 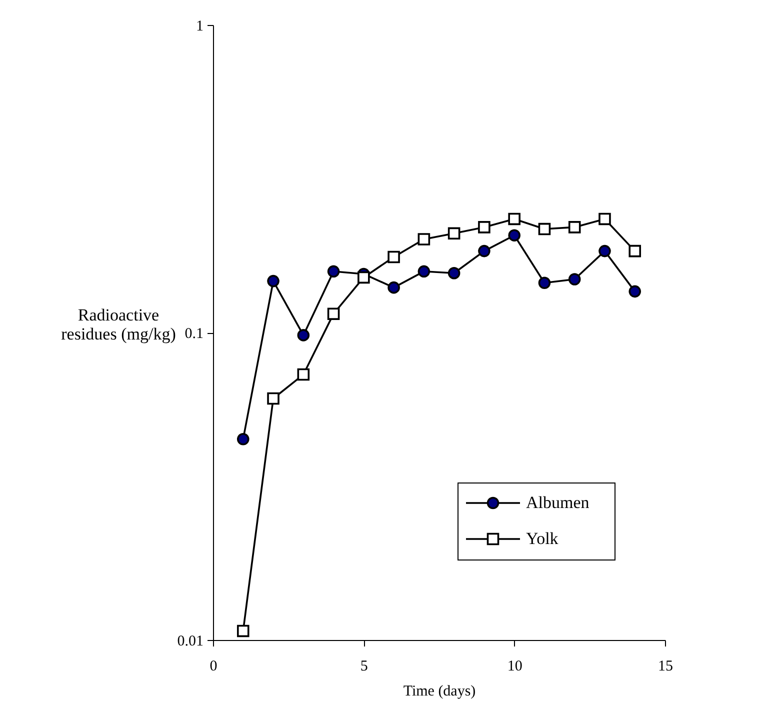 I want to click on legend-label: Yolk, so click(x=542, y=538).